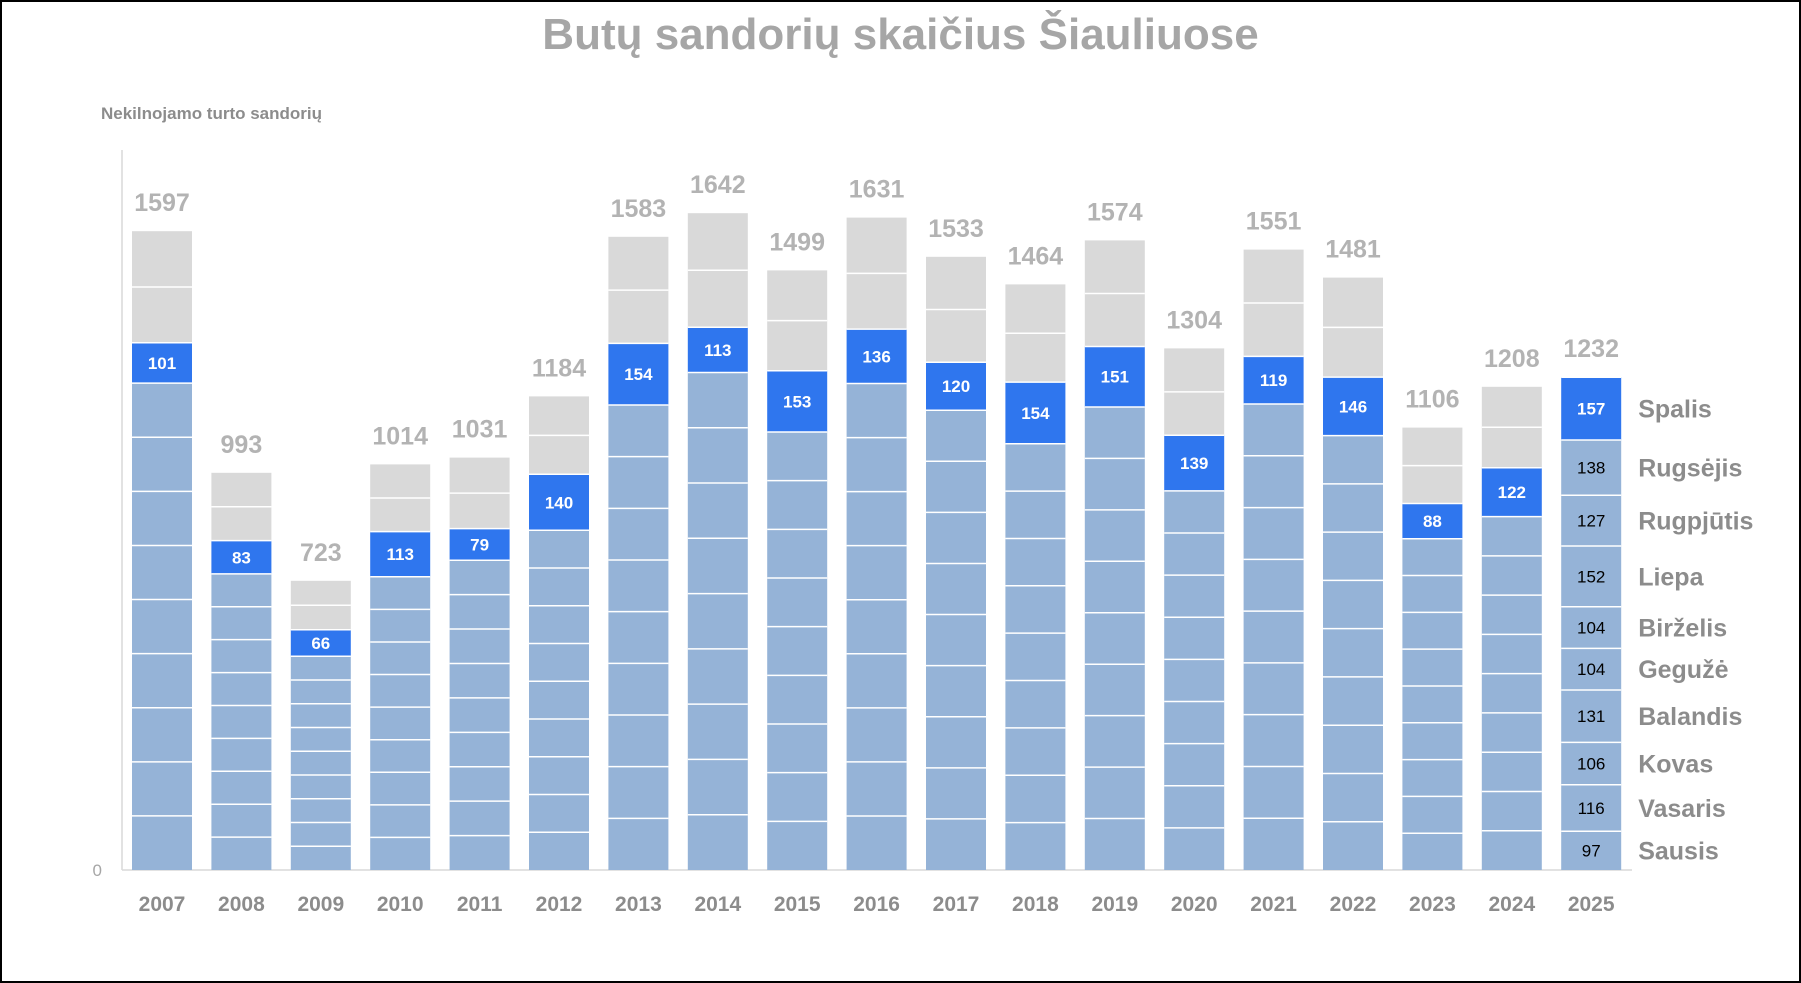  What do you see at coordinates (1671, 577) in the screenshot?
I see `month-name-label: Liepa` at bounding box center [1671, 577].